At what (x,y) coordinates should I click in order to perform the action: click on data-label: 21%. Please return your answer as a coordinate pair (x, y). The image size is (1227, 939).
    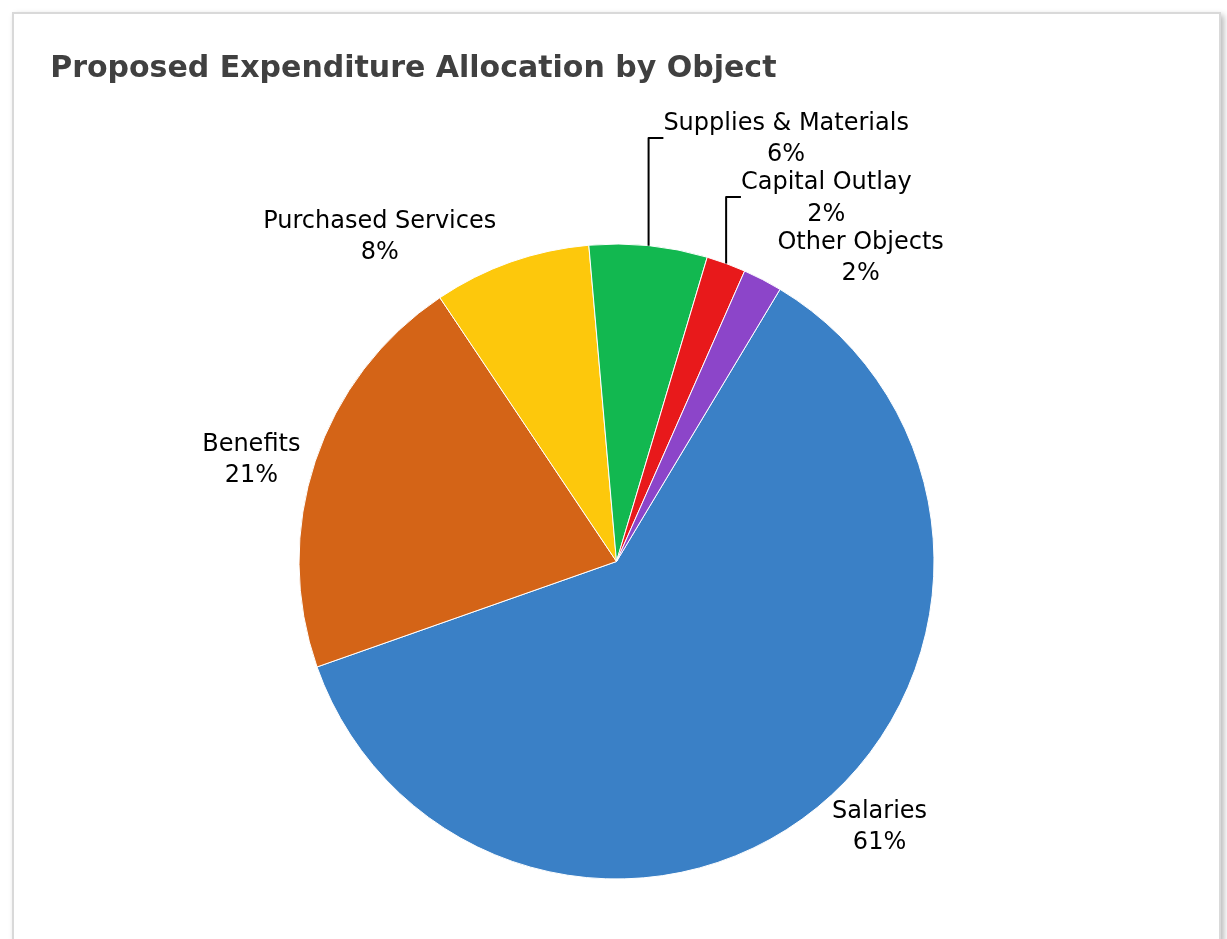
    Looking at the image, I should click on (251, 473).